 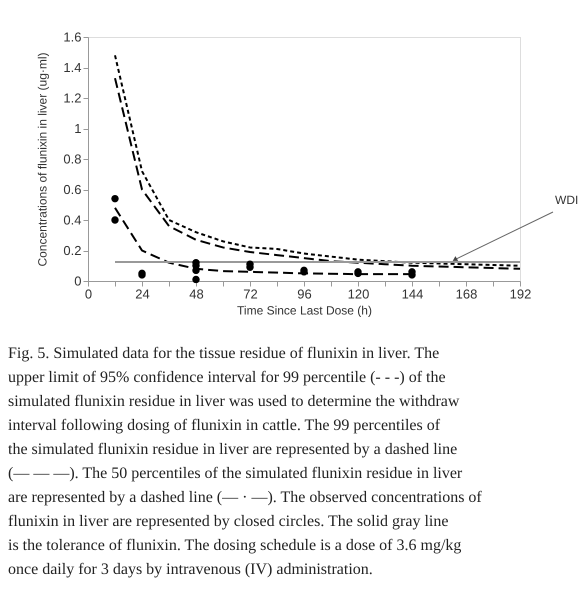 What do you see at coordinates (196, 294) in the screenshot?
I see `x-tick-label: 48` at bounding box center [196, 294].